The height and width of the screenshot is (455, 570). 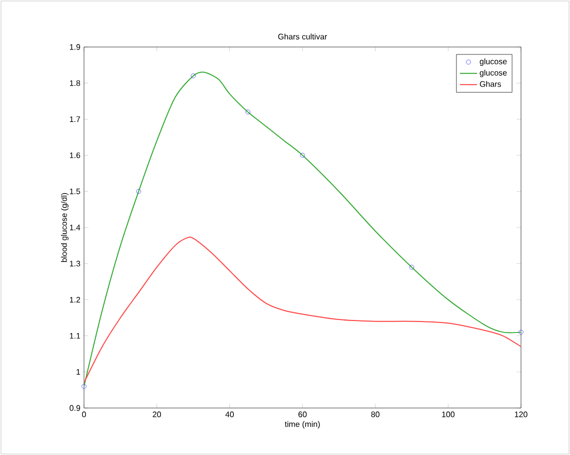 I want to click on y-tick-label: 1.3, so click(x=75, y=263).